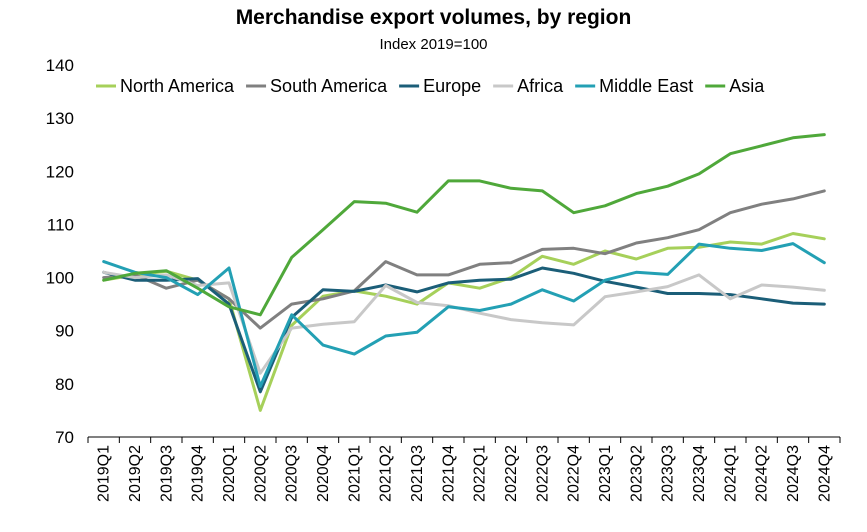 The image size is (867, 532). What do you see at coordinates (762, 473) in the screenshot?
I see `x-tick-label: 2024Q2` at bounding box center [762, 473].